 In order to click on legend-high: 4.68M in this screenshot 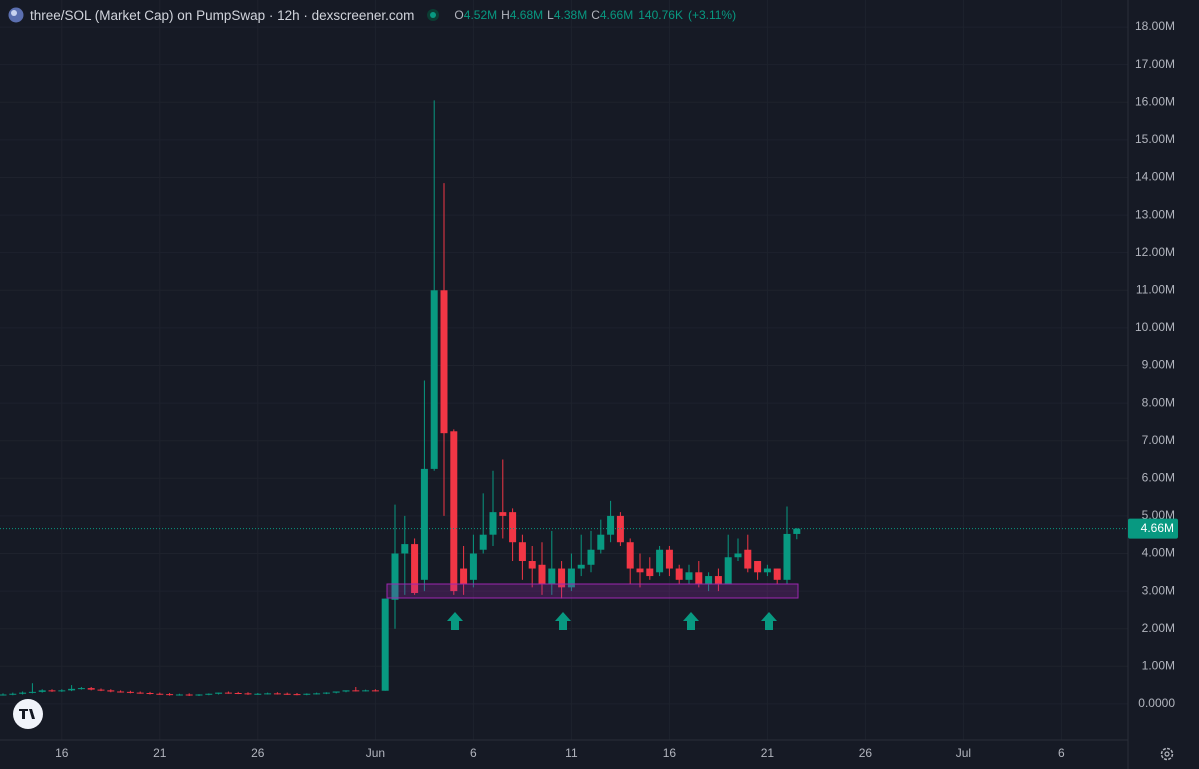, I will do `click(526, 15)`.